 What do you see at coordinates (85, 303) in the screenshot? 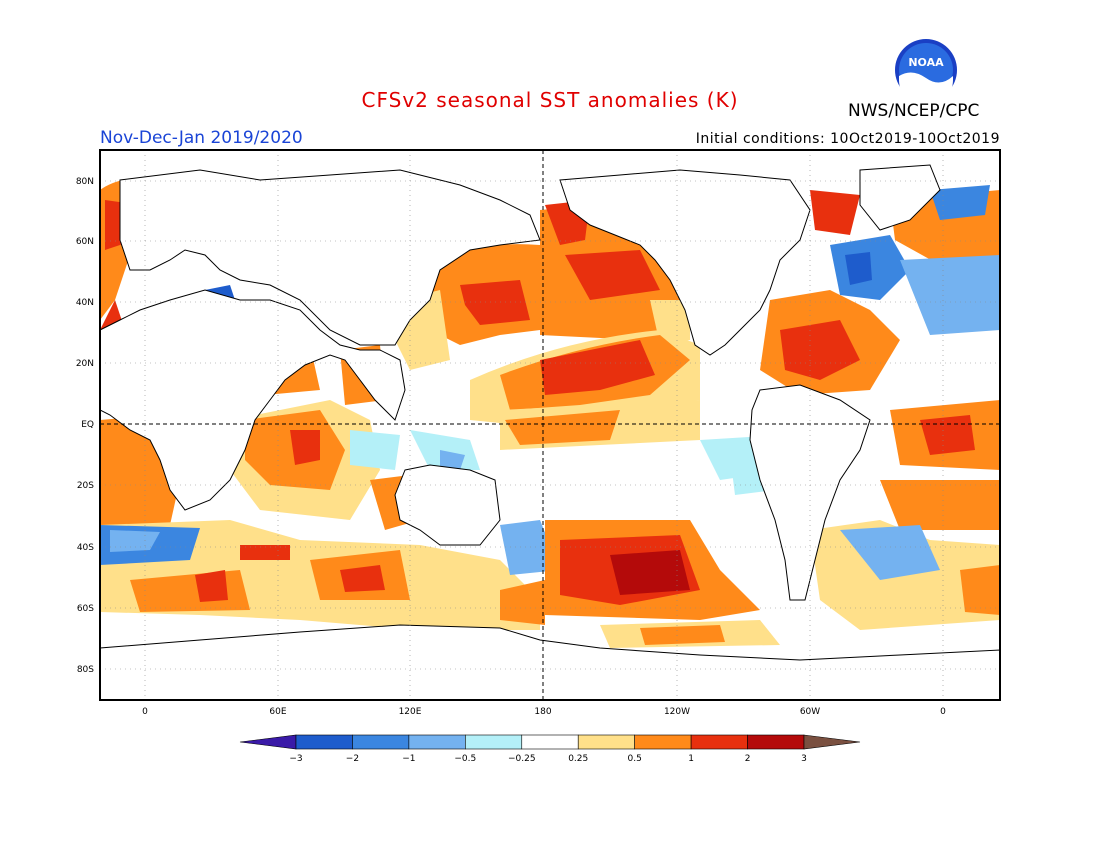
I see `lat-label: 40N` at bounding box center [85, 303].